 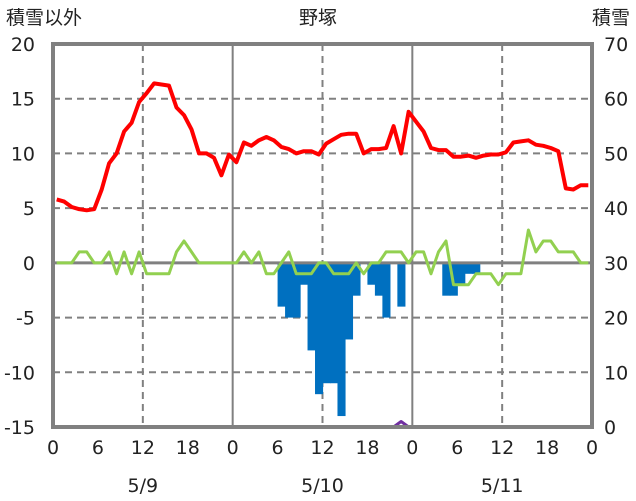 What do you see at coordinates (610, 428) in the screenshot?
I see `right-tick-label: 0` at bounding box center [610, 428].